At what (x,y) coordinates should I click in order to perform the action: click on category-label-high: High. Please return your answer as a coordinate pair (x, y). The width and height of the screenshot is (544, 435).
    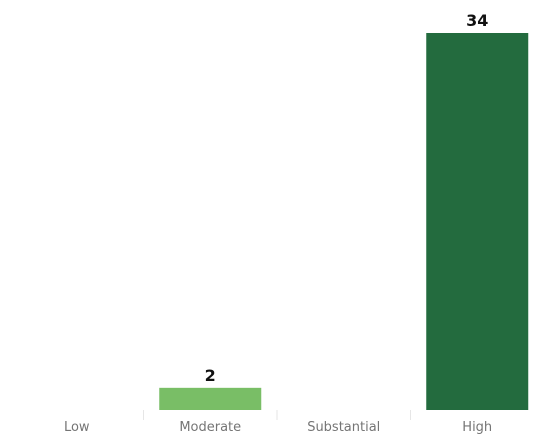
    Looking at the image, I should click on (477, 427).